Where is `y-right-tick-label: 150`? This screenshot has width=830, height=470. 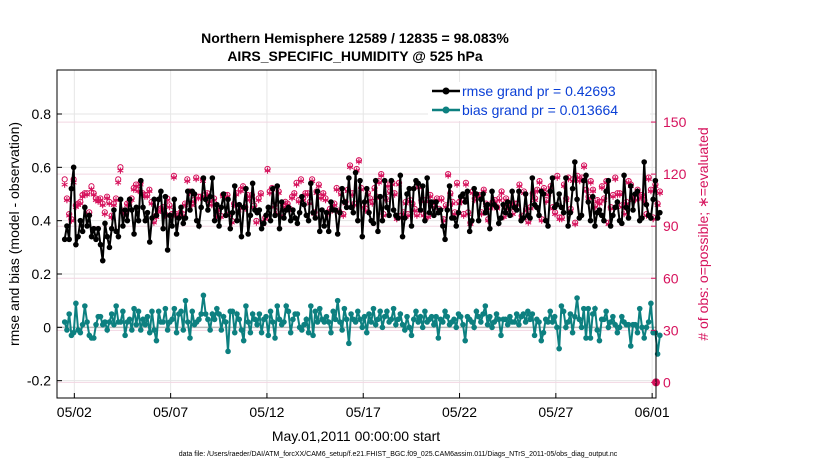
y-right-tick-label: 150 is located at coordinates (675, 122).